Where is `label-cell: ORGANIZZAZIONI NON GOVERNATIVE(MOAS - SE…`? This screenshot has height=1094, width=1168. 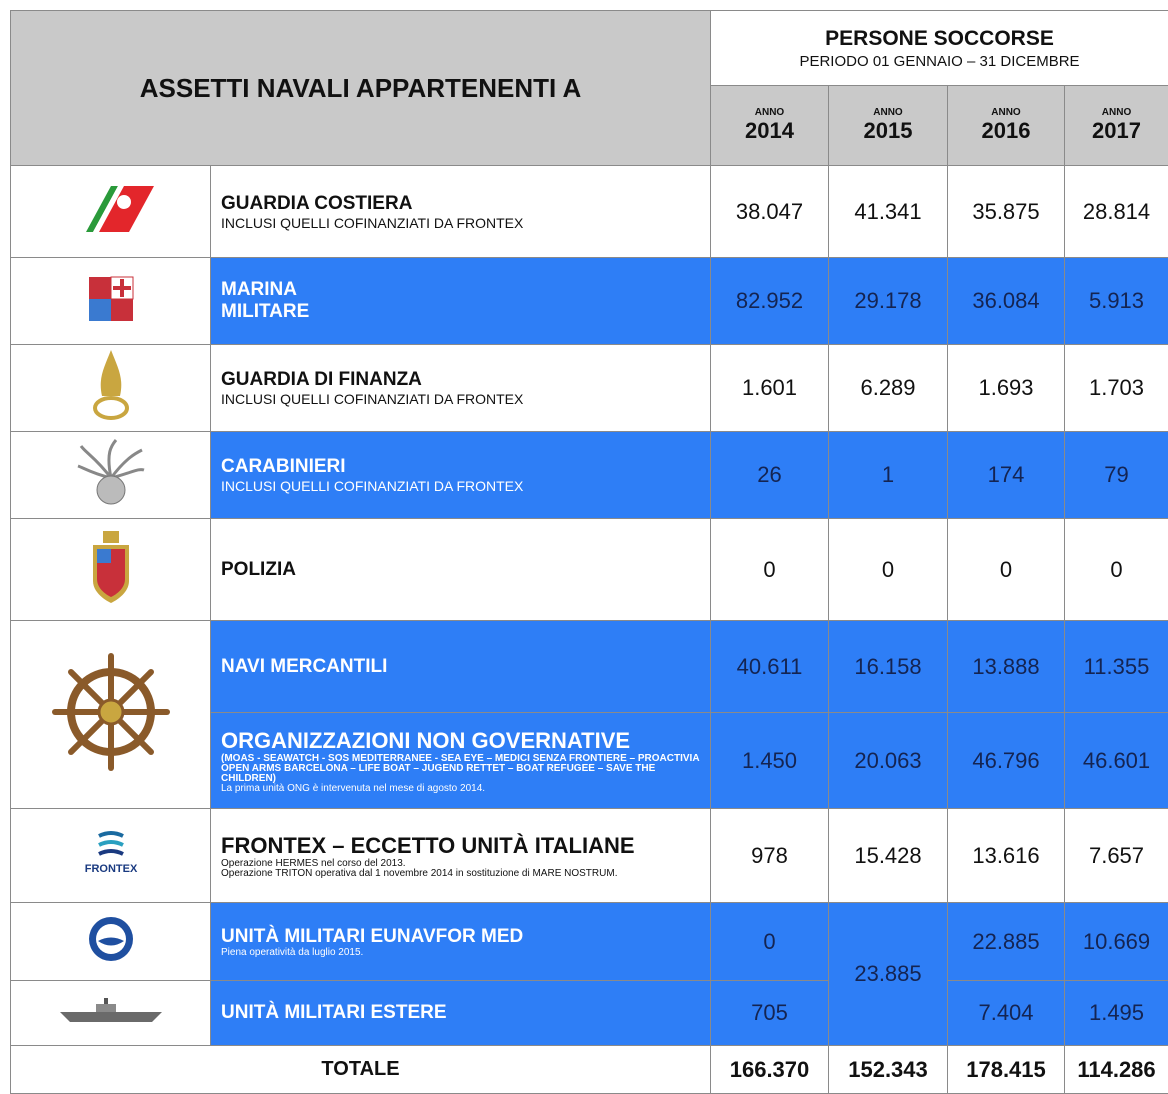
label-cell: ORGANIZZAZIONI NON GOVERNATIVE(MOAS - SE… is located at coordinates (461, 761).